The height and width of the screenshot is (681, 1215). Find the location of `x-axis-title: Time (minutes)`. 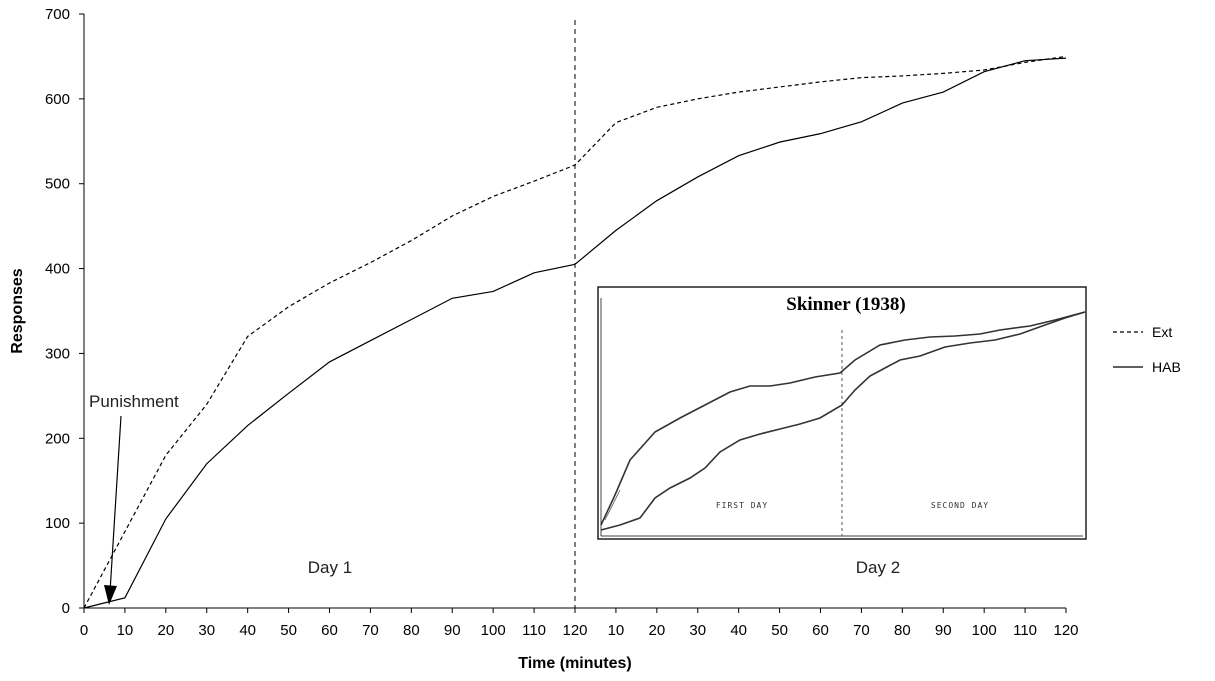

x-axis-title: Time (minutes) is located at coordinates (575, 663).